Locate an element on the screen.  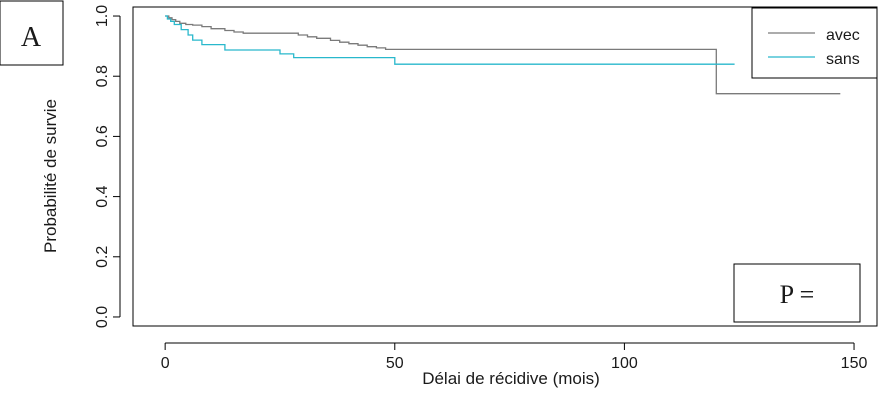
legend-box is located at coordinates (814, 43).